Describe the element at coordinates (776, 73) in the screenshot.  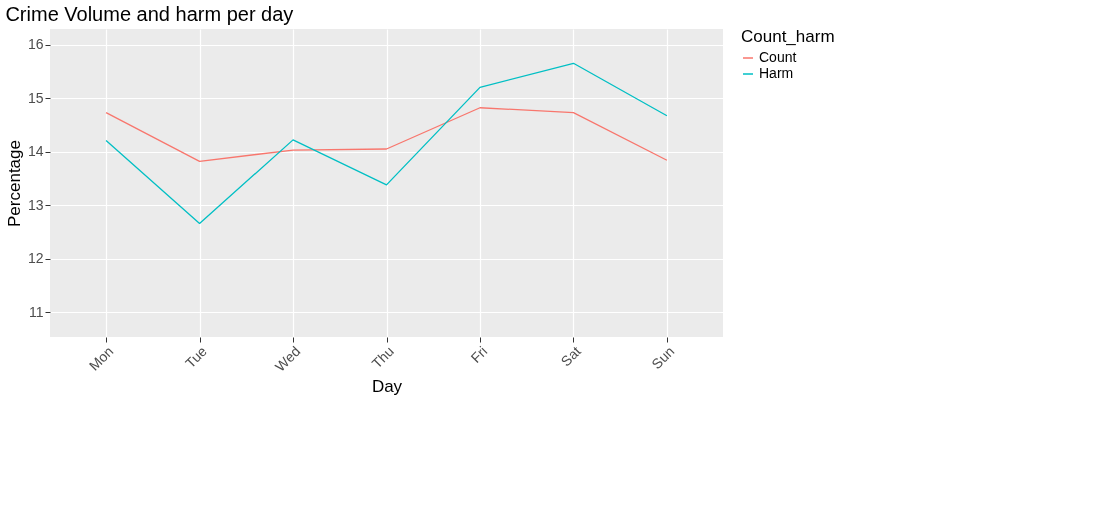
I see `legend-label: Harm` at that location.